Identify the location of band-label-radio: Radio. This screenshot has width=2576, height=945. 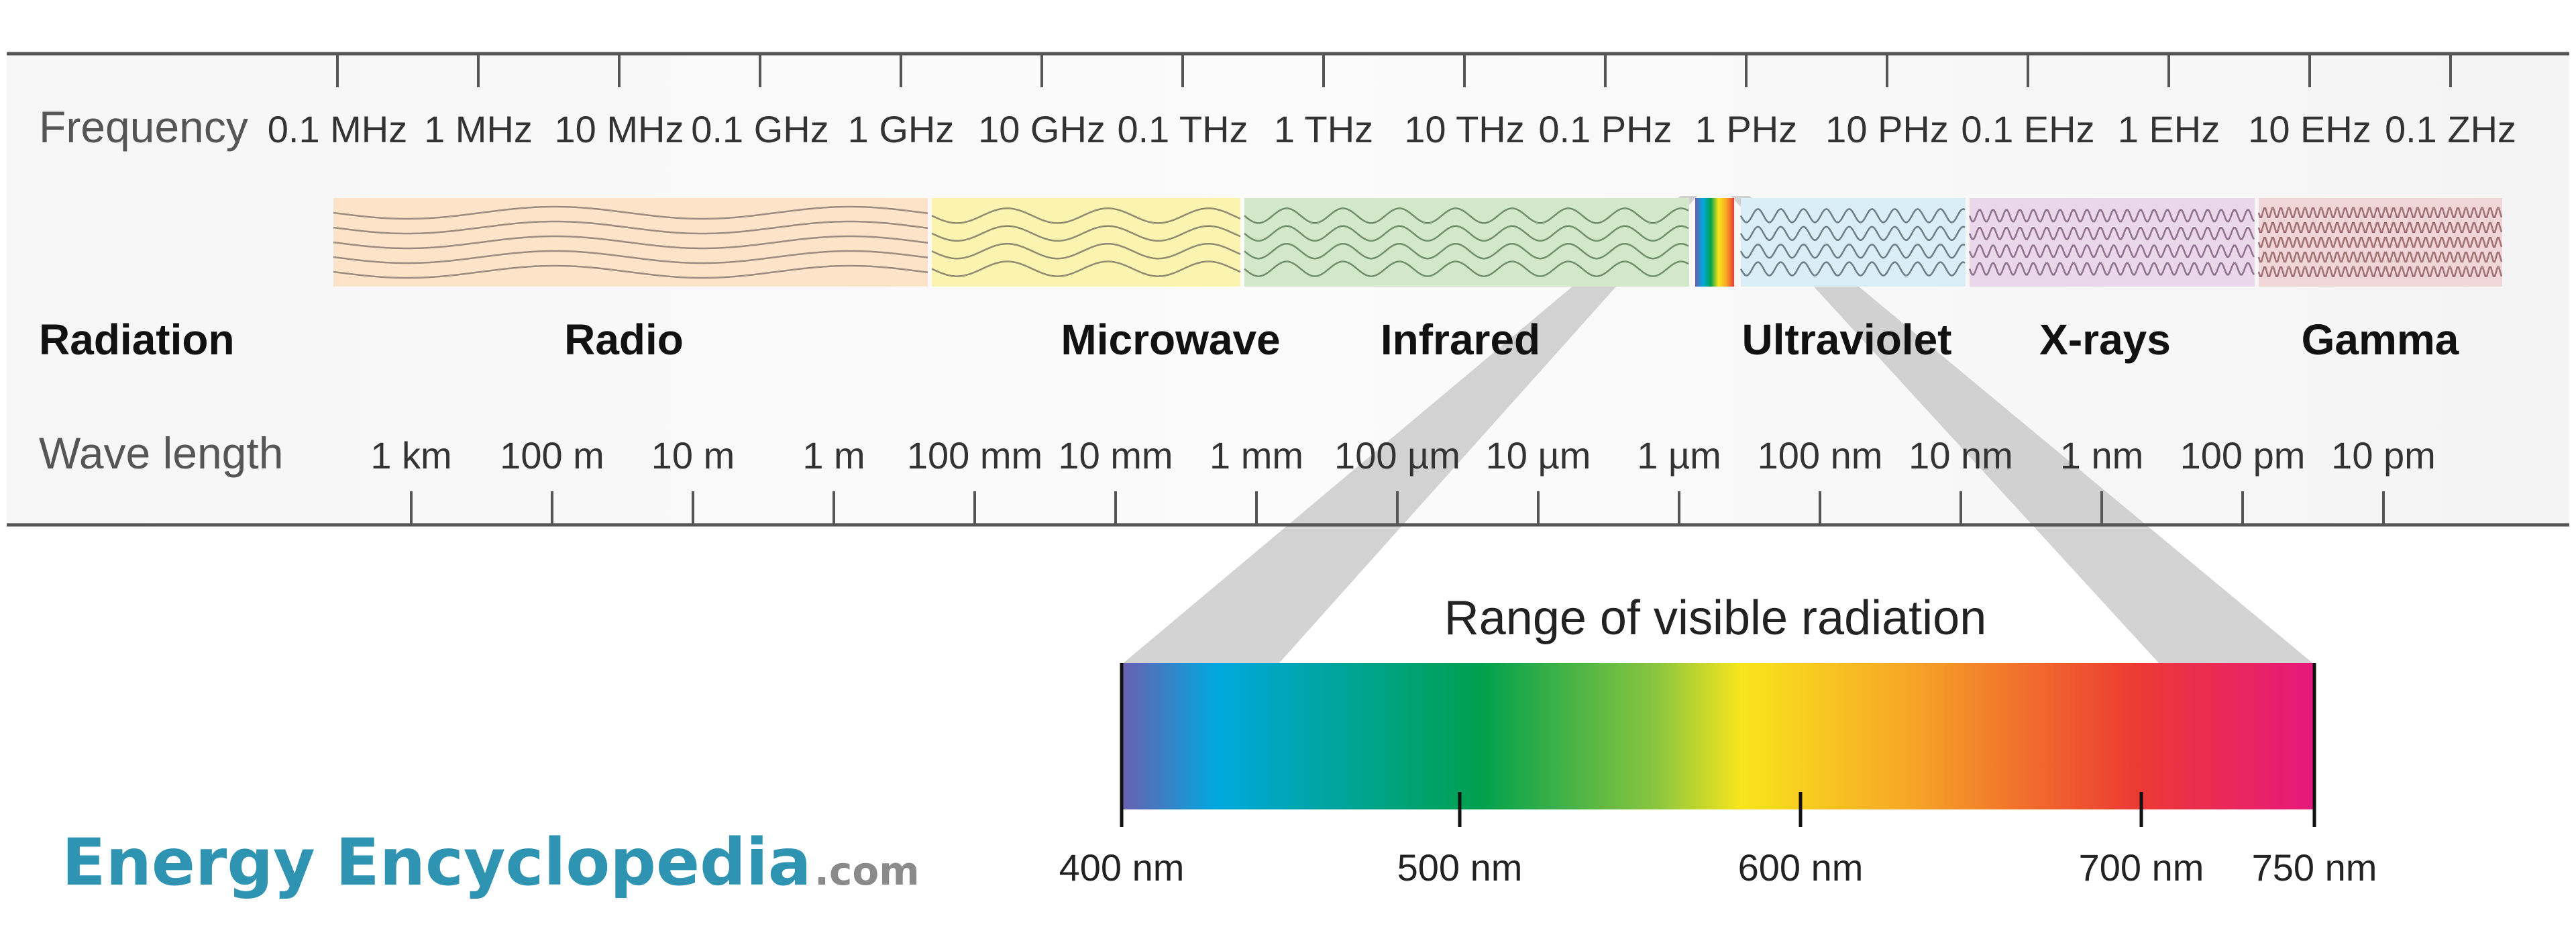
(624, 339).